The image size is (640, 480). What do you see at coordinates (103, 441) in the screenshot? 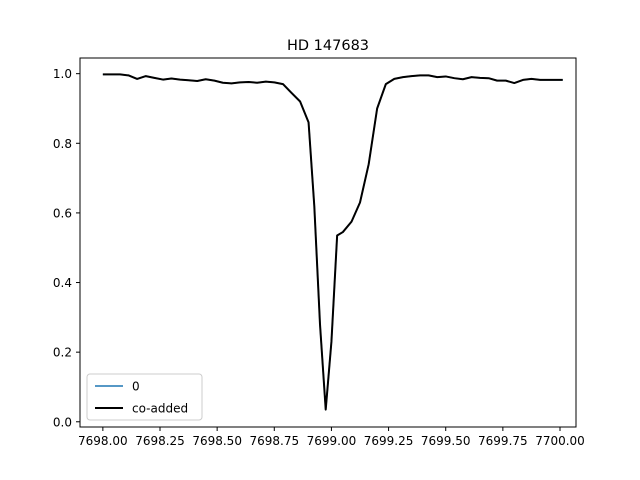
I see `x-tick-label: 7698.00` at bounding box center [103, 441].